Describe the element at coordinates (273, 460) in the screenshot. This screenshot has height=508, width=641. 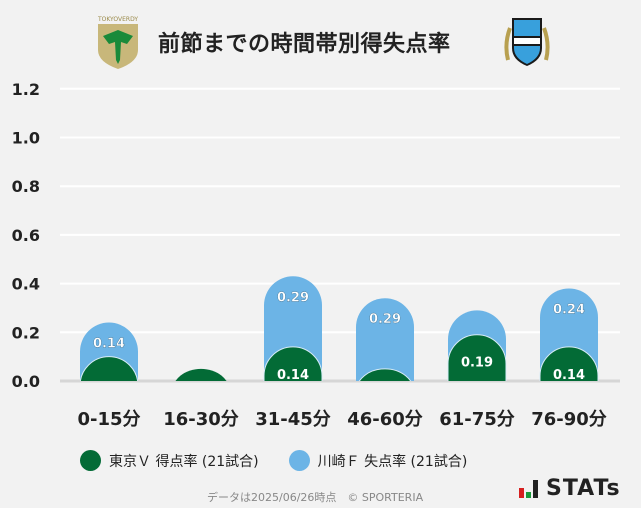
I see `legend: 東京Ｖ 得点率 (21試合) 川崎Ｆ 失点率 (21試合)` at that location.